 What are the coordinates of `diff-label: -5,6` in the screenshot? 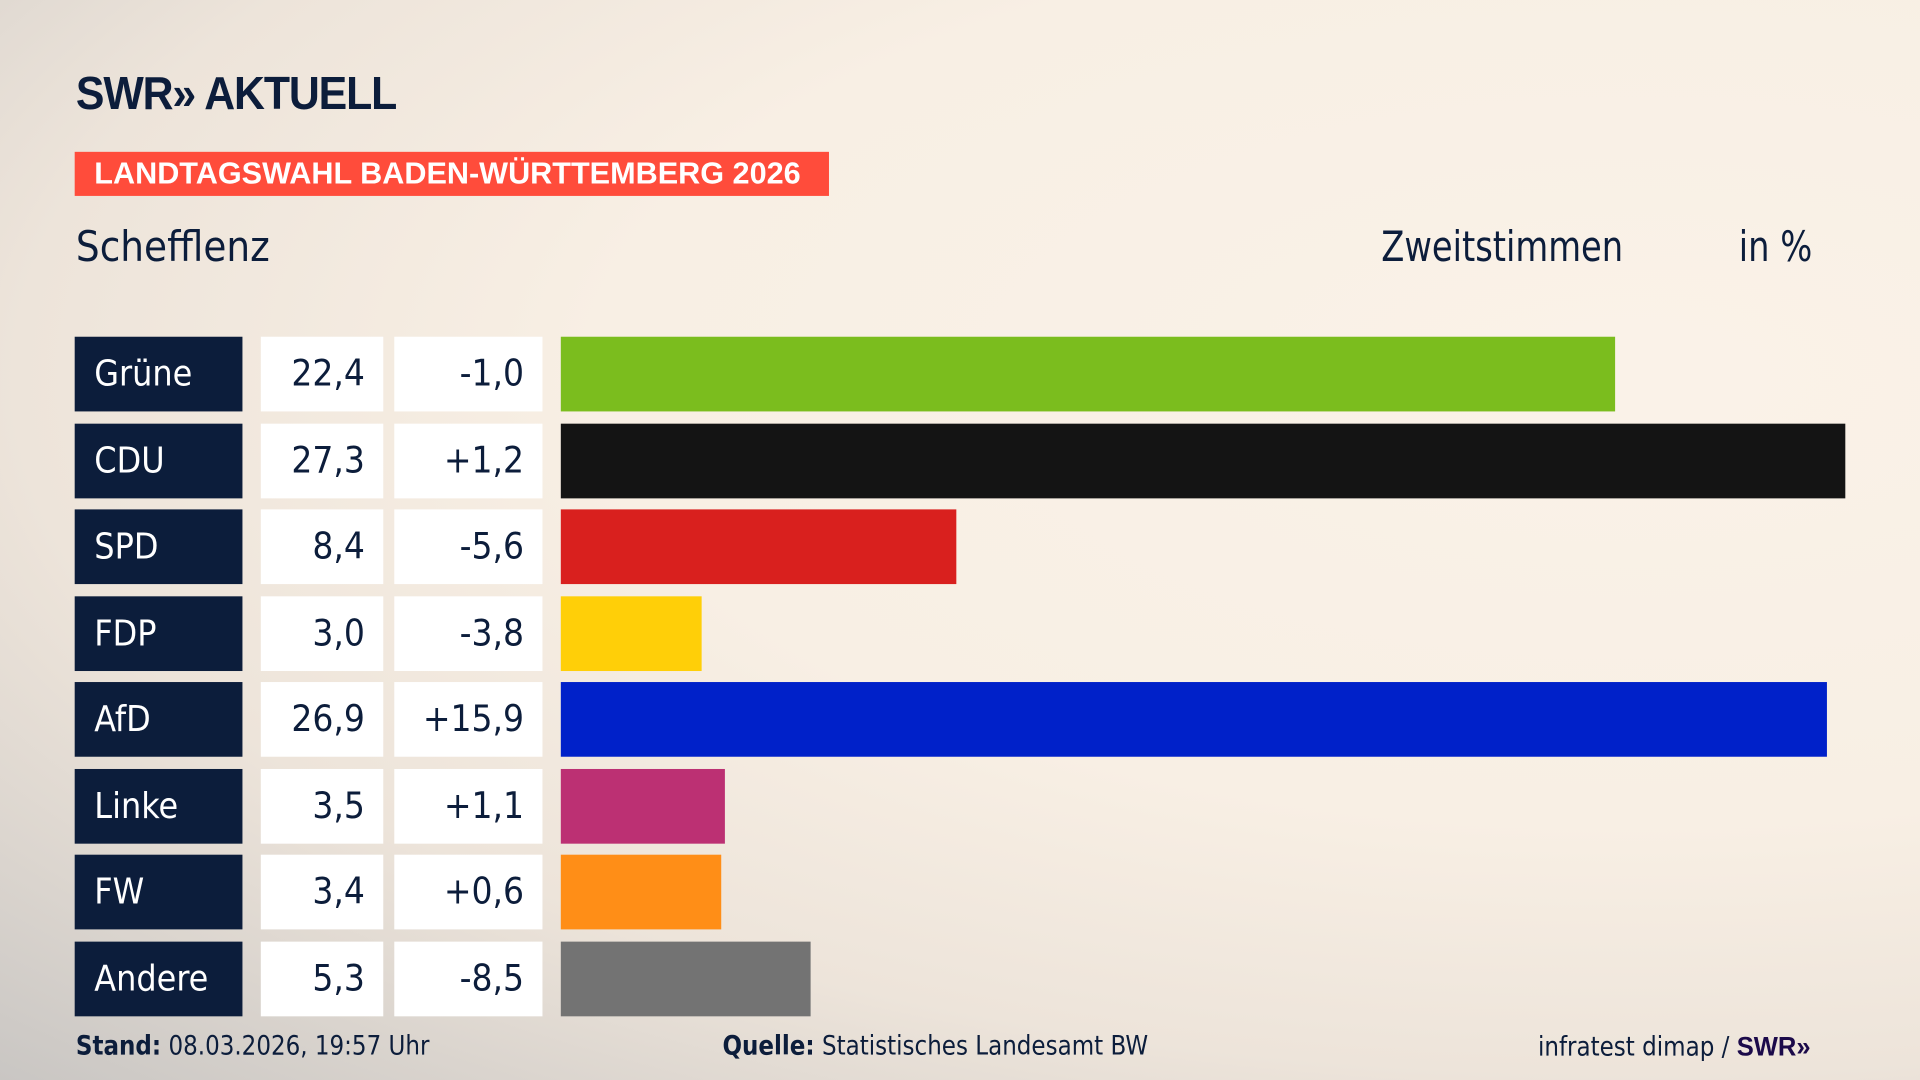 It's located at (468, 547).